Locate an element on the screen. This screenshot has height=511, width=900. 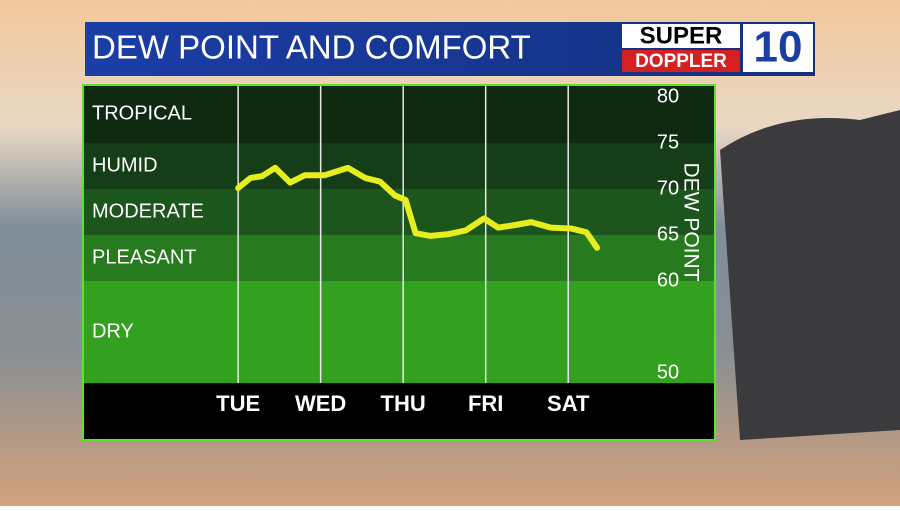
logo-number: 10 is located at coordinates (778, 47).